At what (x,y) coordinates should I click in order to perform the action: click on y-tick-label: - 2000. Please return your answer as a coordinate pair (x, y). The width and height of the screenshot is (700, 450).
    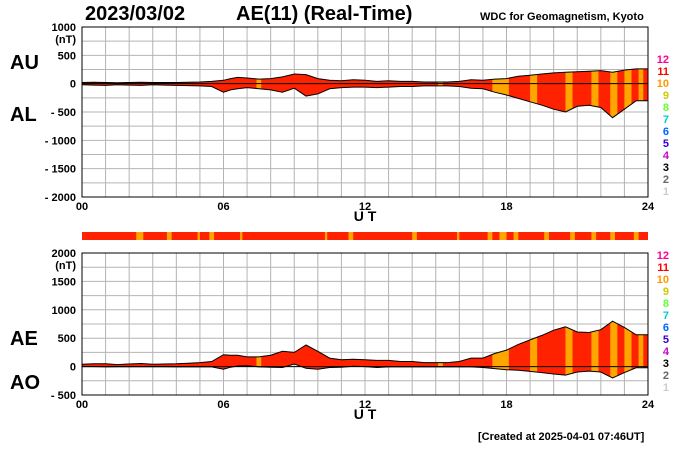
    Looking at the image, I should click on (60, 198).